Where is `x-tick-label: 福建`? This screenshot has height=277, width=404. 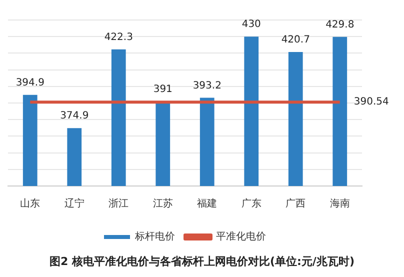 x-tick-label: 福建 is located at coordinates (207, 204).